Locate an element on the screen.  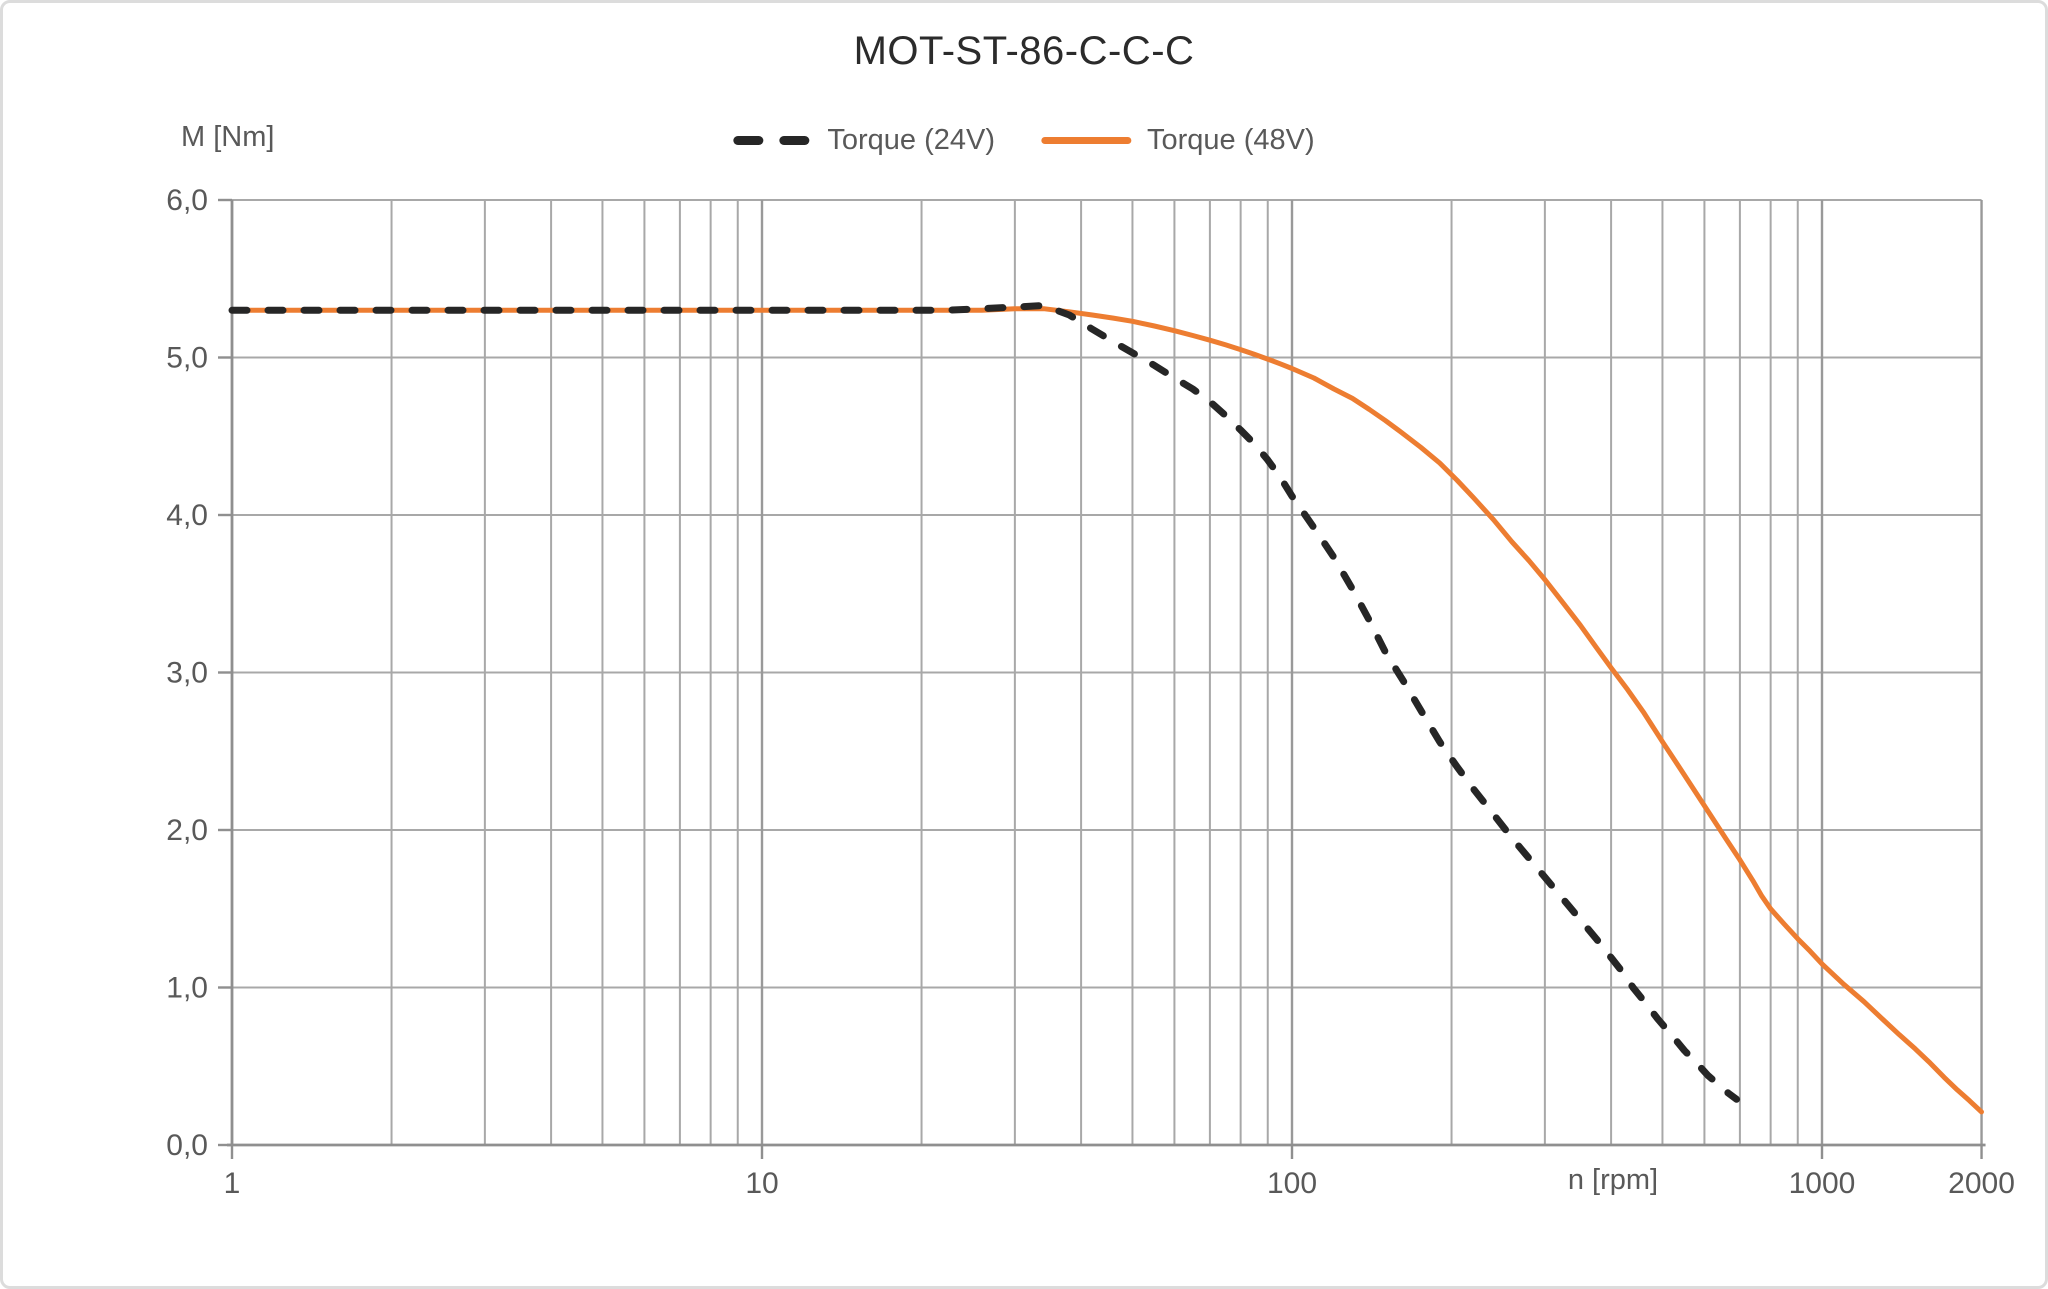
x-tick-label: 1 is located at coordinates (232, 1183).